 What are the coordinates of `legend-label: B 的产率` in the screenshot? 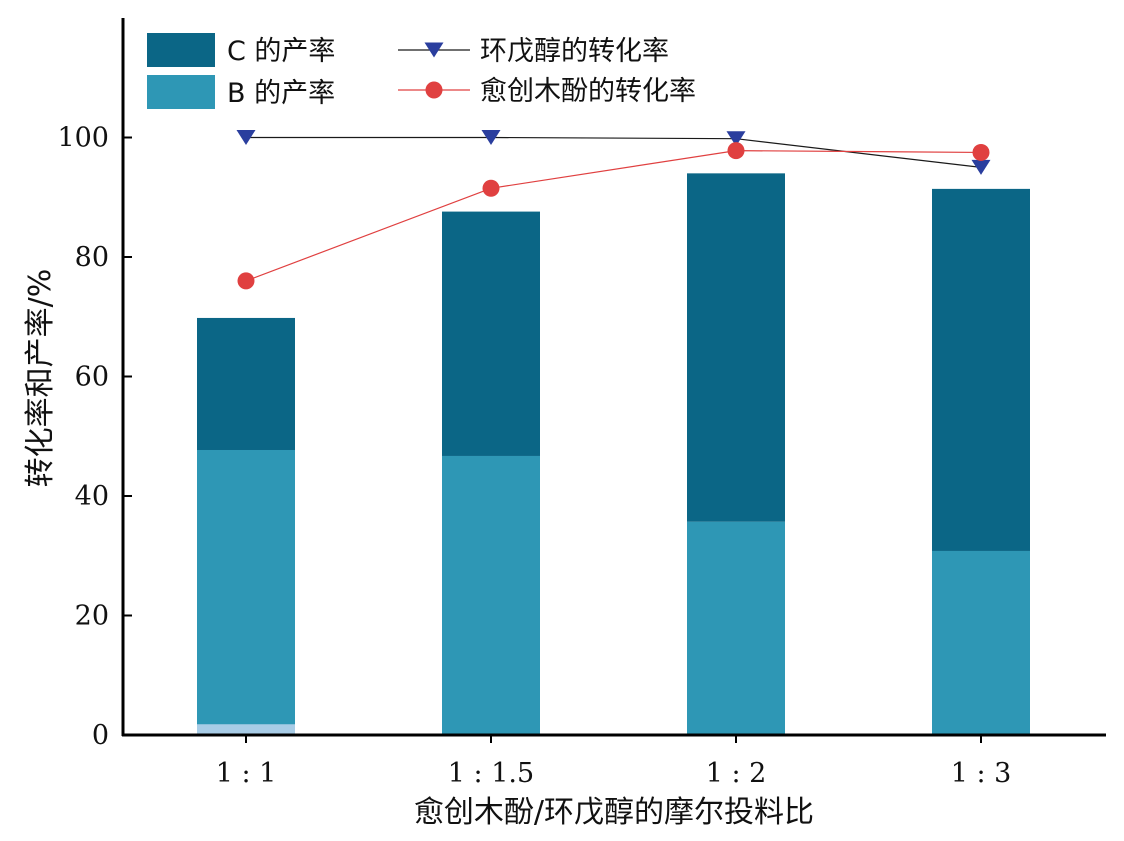 It's located at (281, 93).